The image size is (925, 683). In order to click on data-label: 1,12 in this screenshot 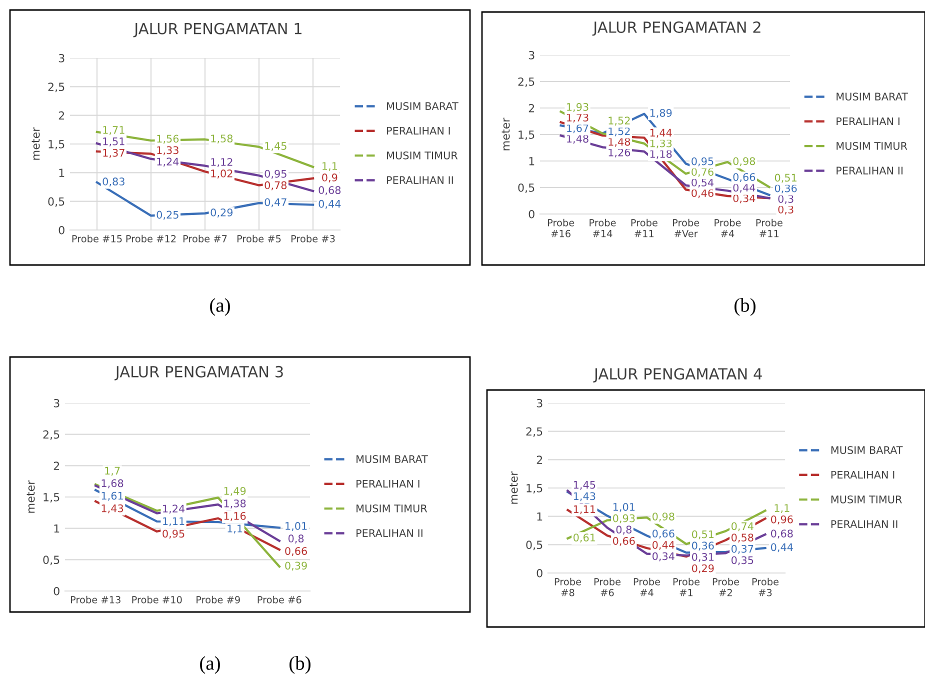, I will do `click(221, 163)`.